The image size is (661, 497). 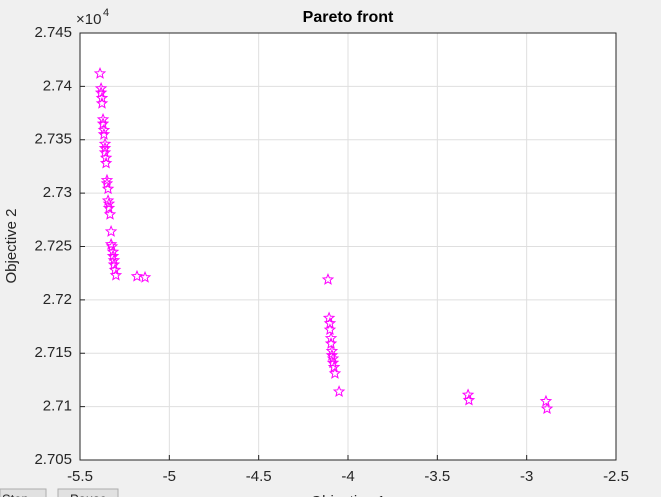 I want to click on x-tick-label: -4.5, so click(x=259, y=476).